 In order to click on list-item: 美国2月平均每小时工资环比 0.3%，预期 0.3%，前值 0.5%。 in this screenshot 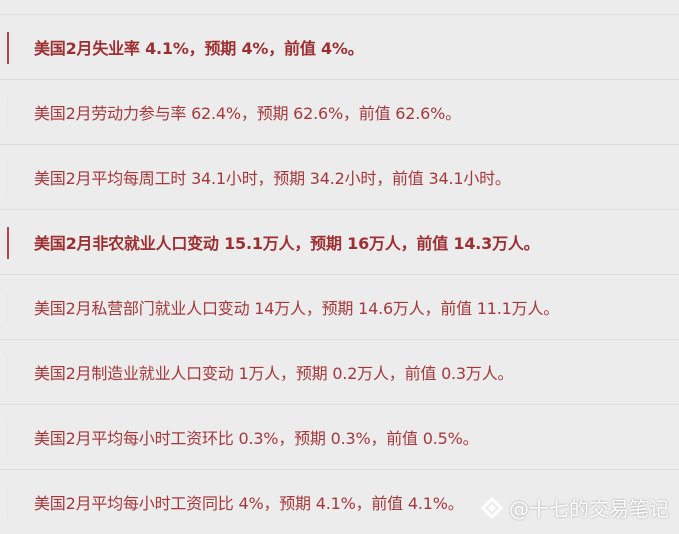, I will do `click(339, 436)`.